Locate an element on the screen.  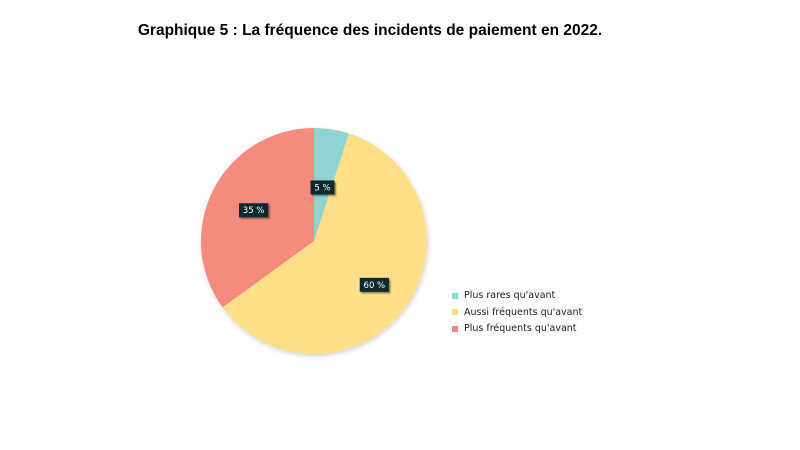
data-label-text: 5 % is located at coordinates (322, 188).